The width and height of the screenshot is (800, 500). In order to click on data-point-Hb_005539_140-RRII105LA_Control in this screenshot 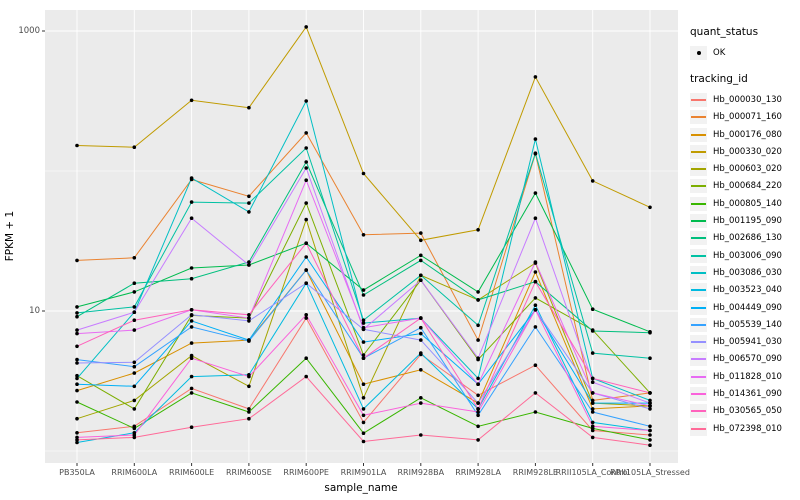, I will do `click(592, 412)`.